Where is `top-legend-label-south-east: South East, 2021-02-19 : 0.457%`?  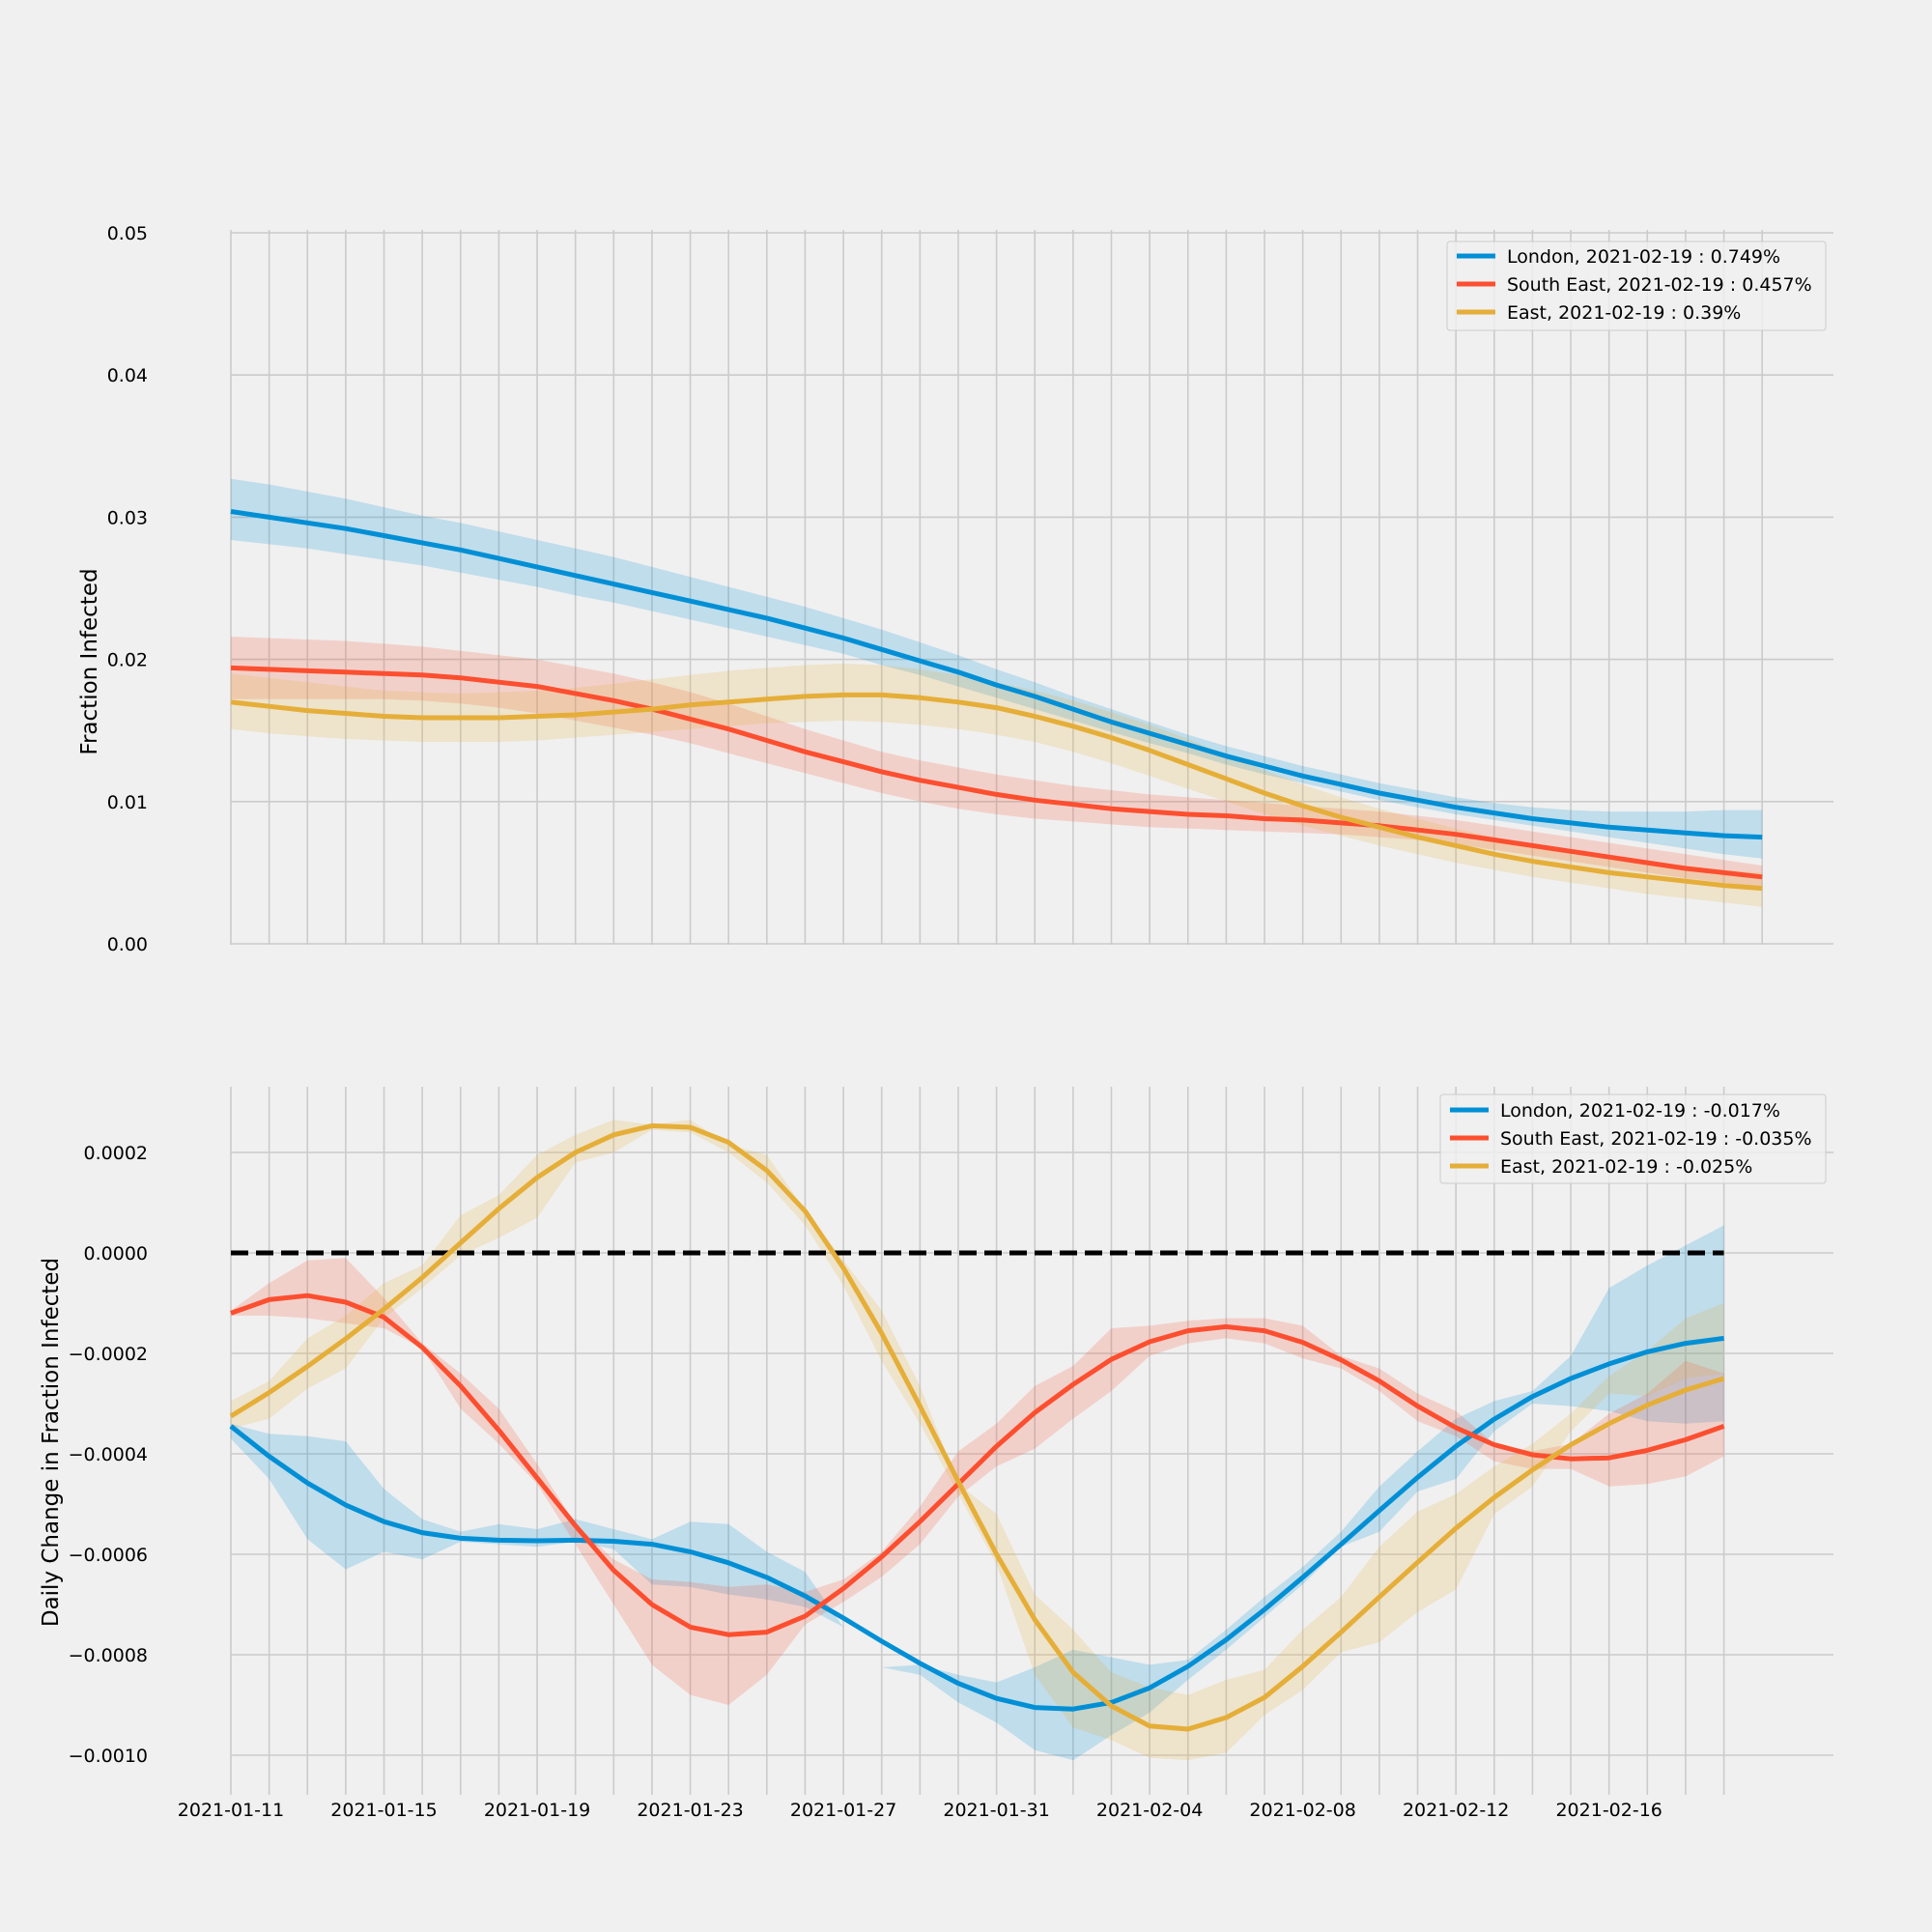
top-legend-label-south-east: South East, 2021-02-19 : 0.457% is located at coordinates (1659, 285).